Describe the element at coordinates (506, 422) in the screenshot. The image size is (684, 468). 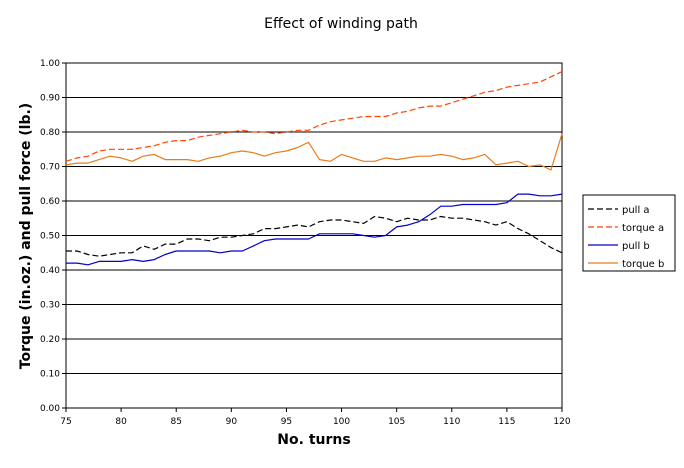
I see `x-tick-label: 115` at that location.